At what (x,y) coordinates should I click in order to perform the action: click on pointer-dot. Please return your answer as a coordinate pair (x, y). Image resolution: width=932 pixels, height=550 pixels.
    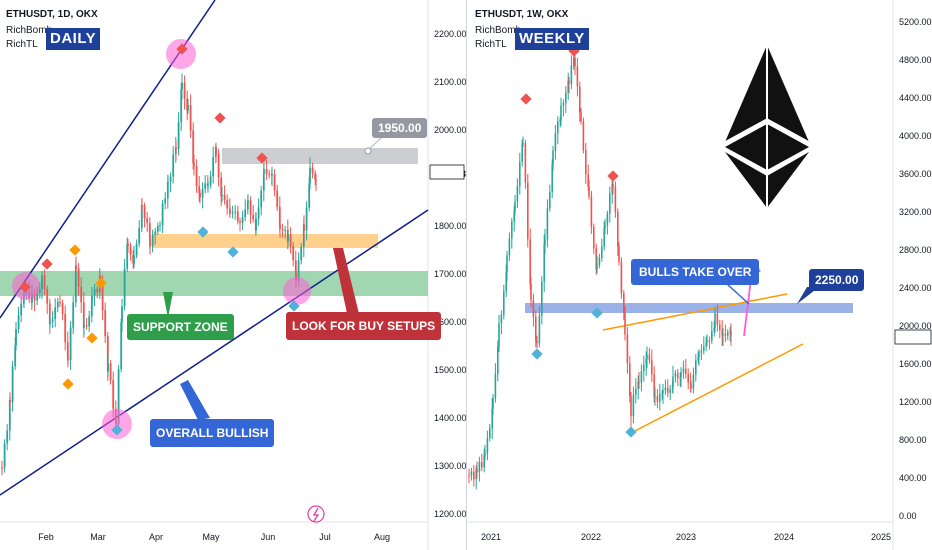
    Looking at the image, I should click on (368, 151).